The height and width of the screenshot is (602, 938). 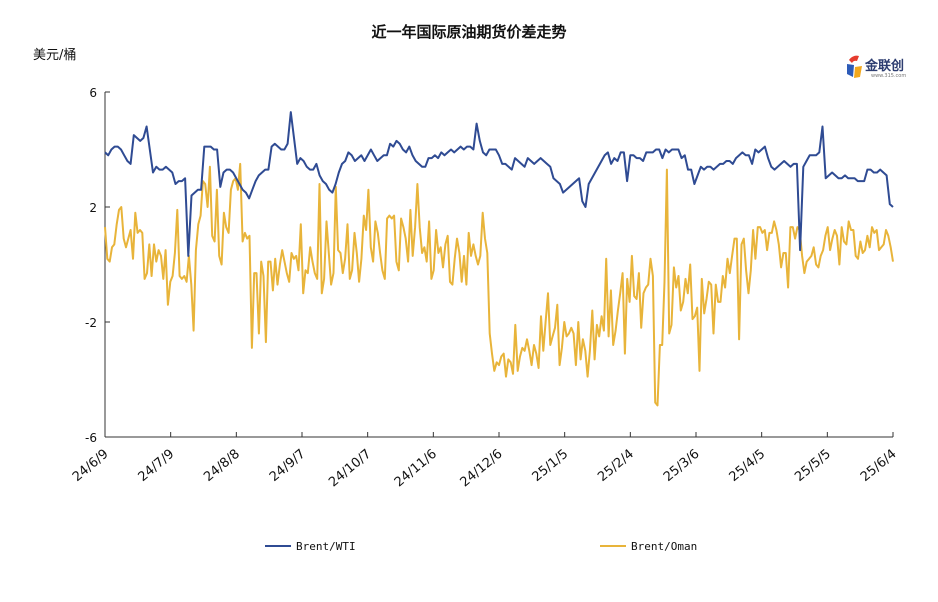 I want to click on x-tick-label-1: 24/7/9, so click(x=157, y=466).